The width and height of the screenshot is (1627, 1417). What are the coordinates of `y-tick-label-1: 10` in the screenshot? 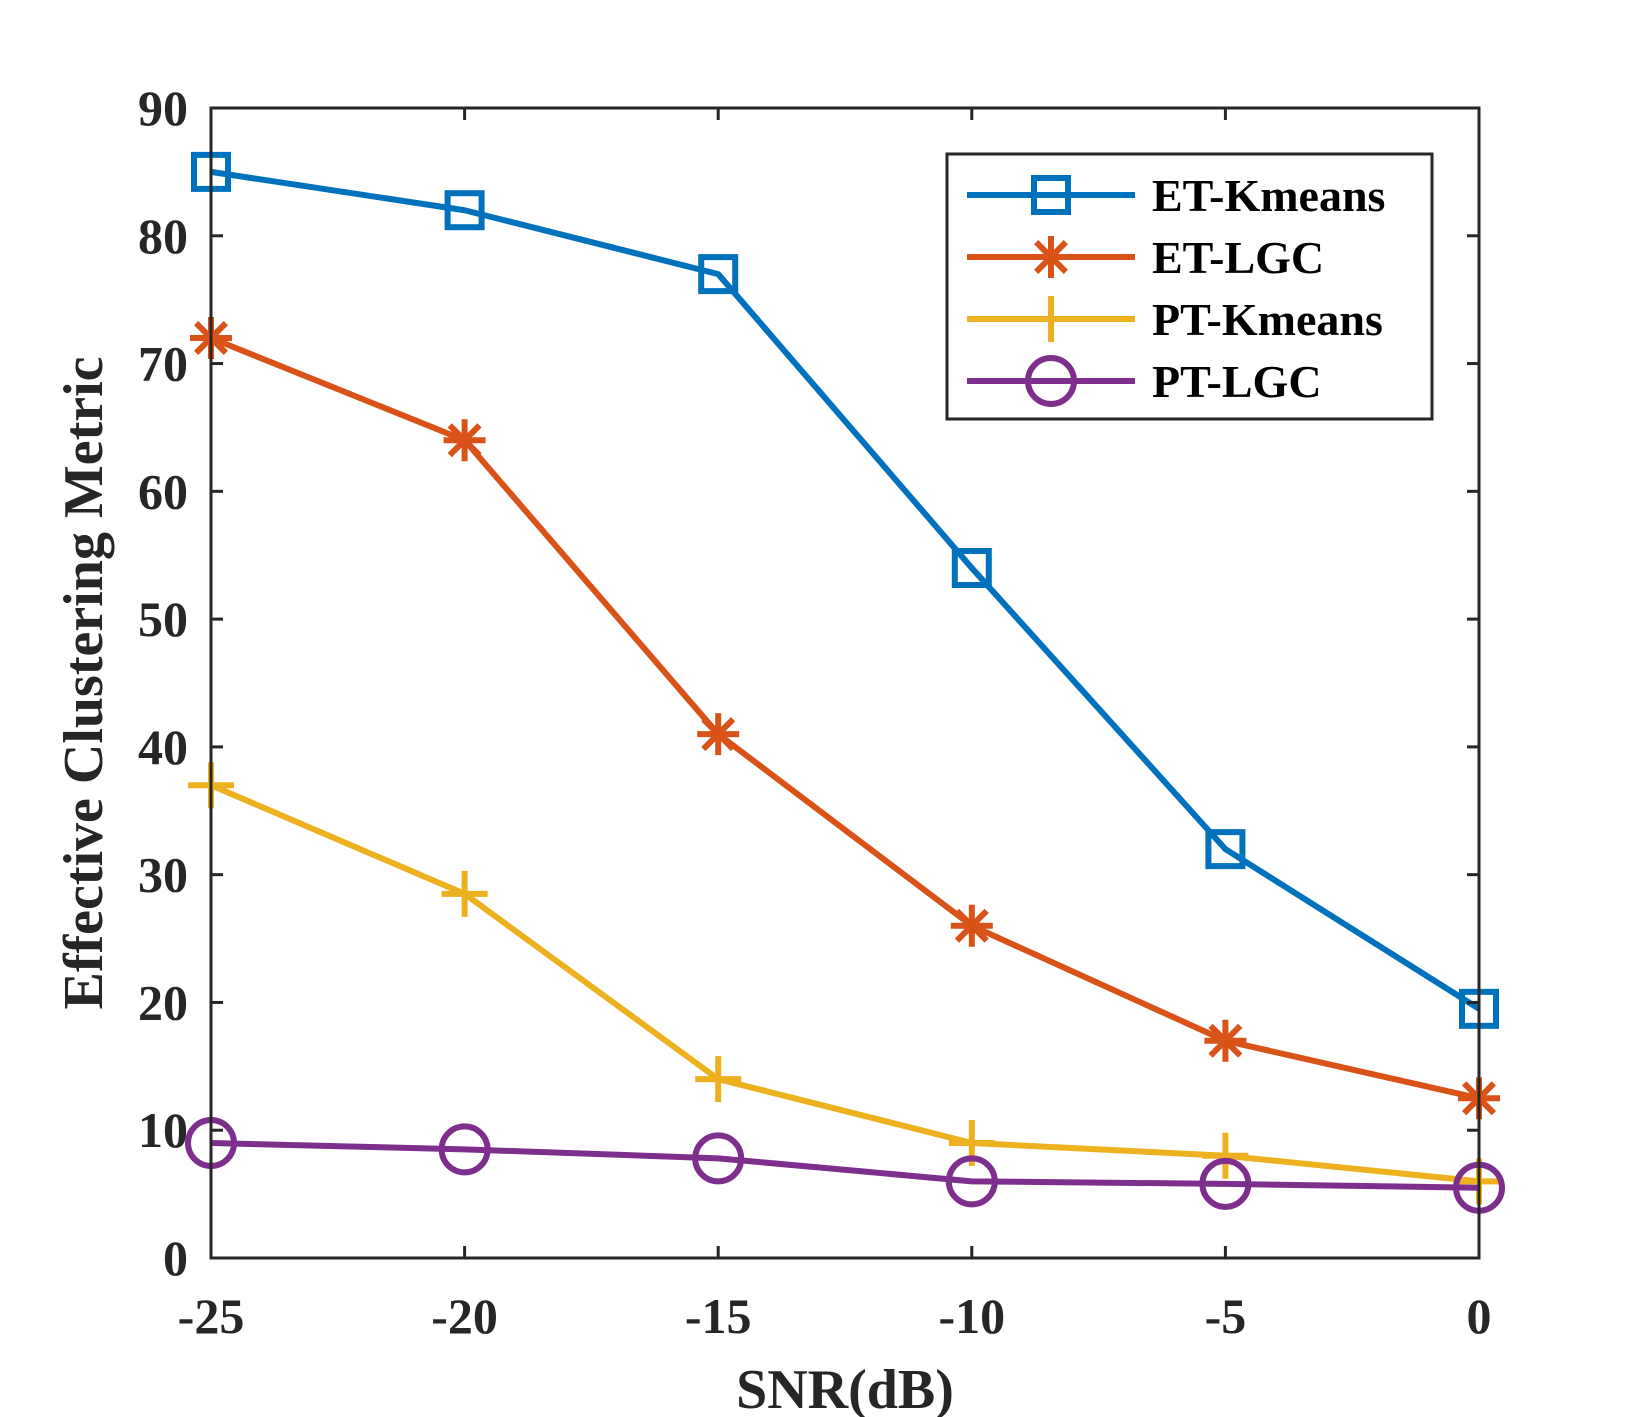 It's located at (163, 1130).